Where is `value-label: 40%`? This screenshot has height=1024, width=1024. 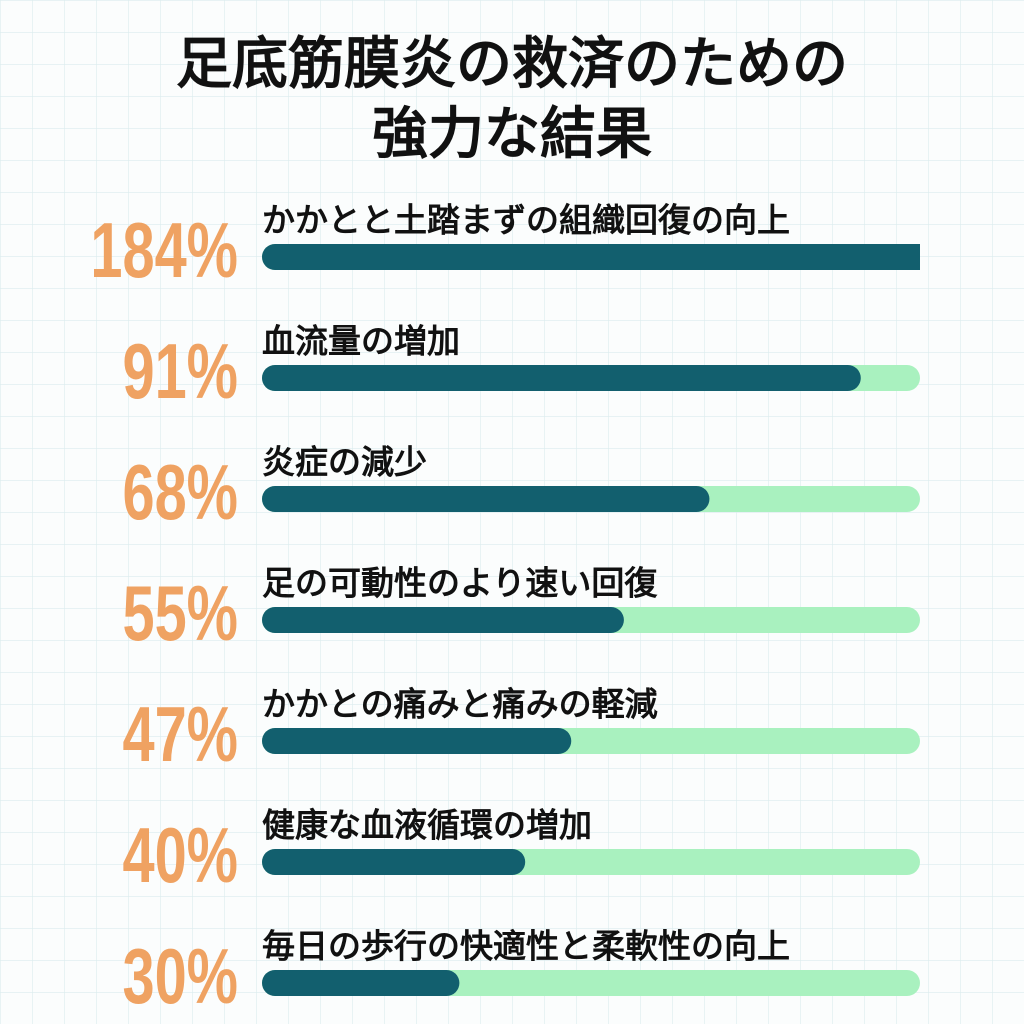 value-label: 40% is located at coordinates (180, 856).